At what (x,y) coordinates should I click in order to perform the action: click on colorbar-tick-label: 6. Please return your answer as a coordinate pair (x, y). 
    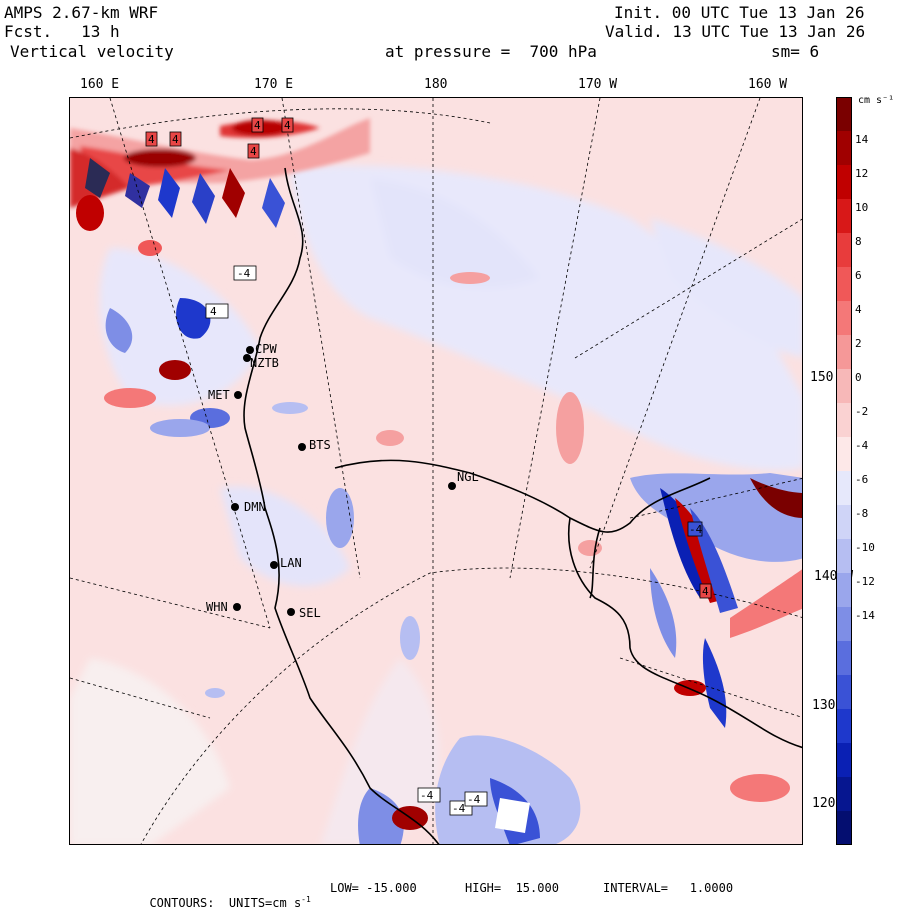
    Looking at the image, I should click on (858, 275).